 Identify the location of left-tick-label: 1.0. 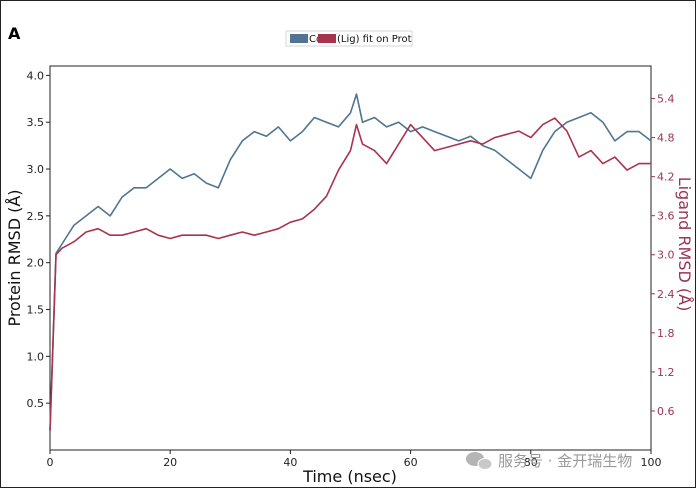
(36, 356).